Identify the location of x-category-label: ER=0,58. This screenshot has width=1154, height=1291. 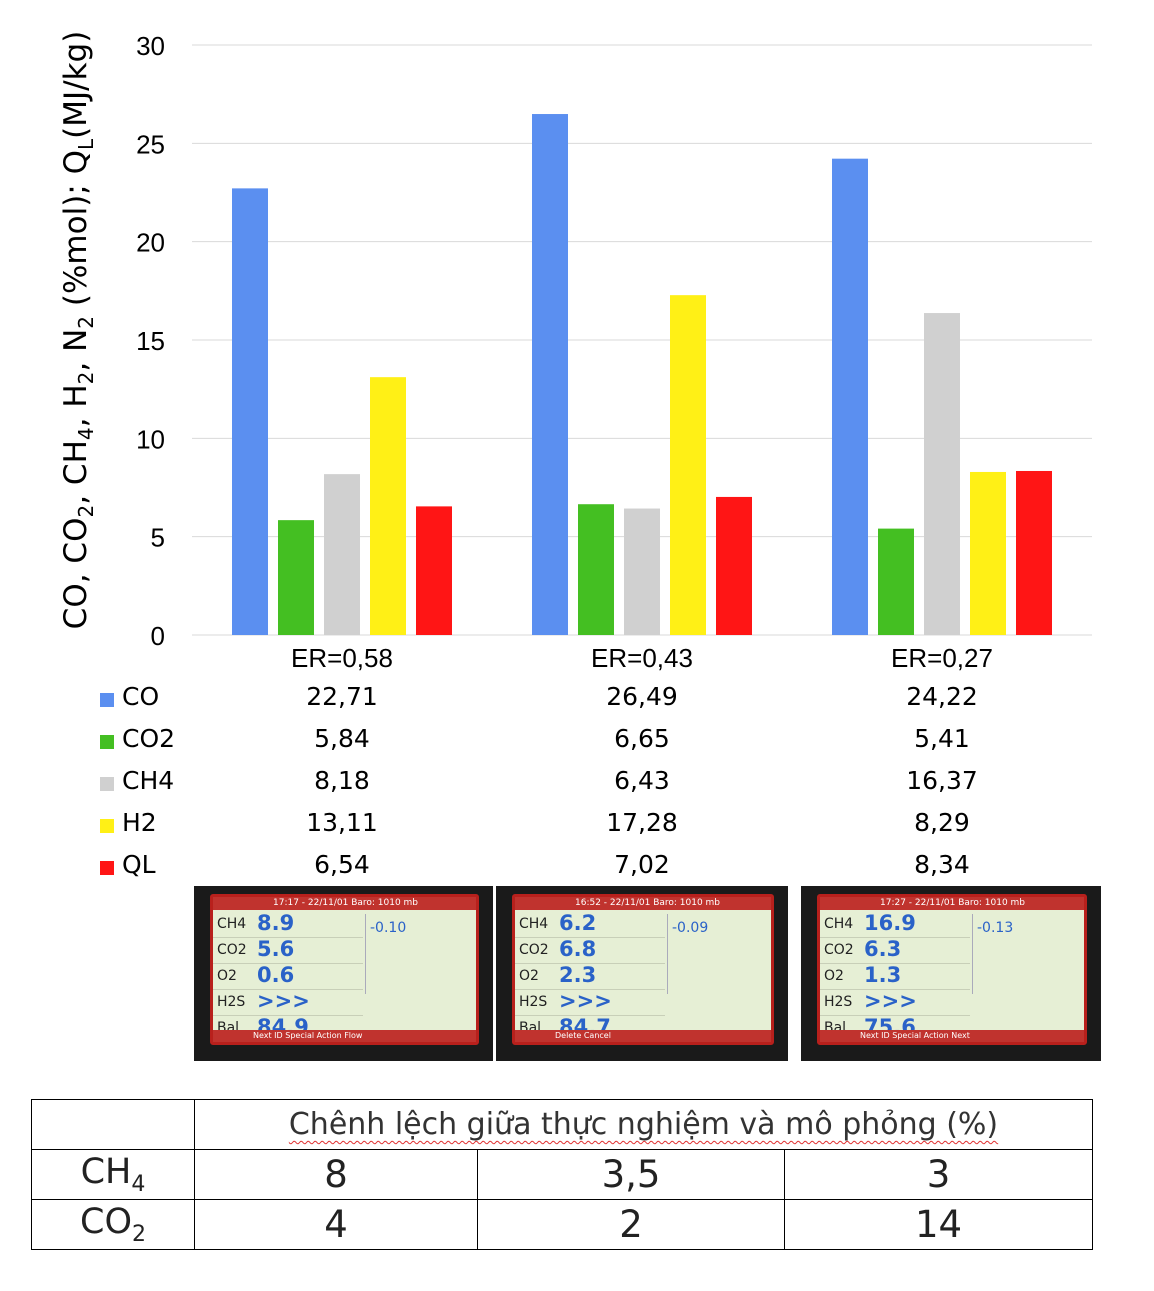
(342, 658).